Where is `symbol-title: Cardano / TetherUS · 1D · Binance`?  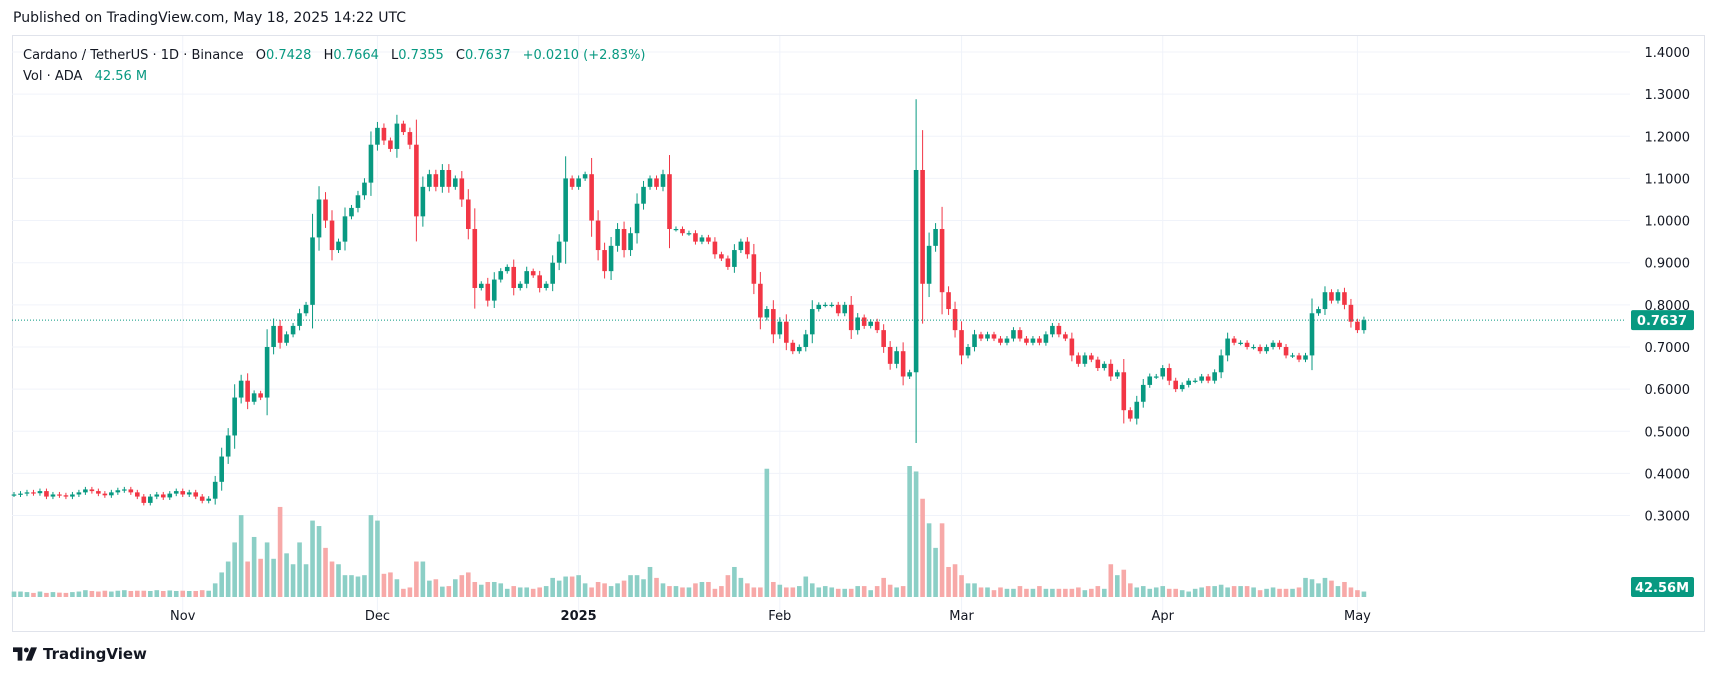 symbol-title: Cardano / TetherUS · 1D · Binance is located at coordinates (133, 55).